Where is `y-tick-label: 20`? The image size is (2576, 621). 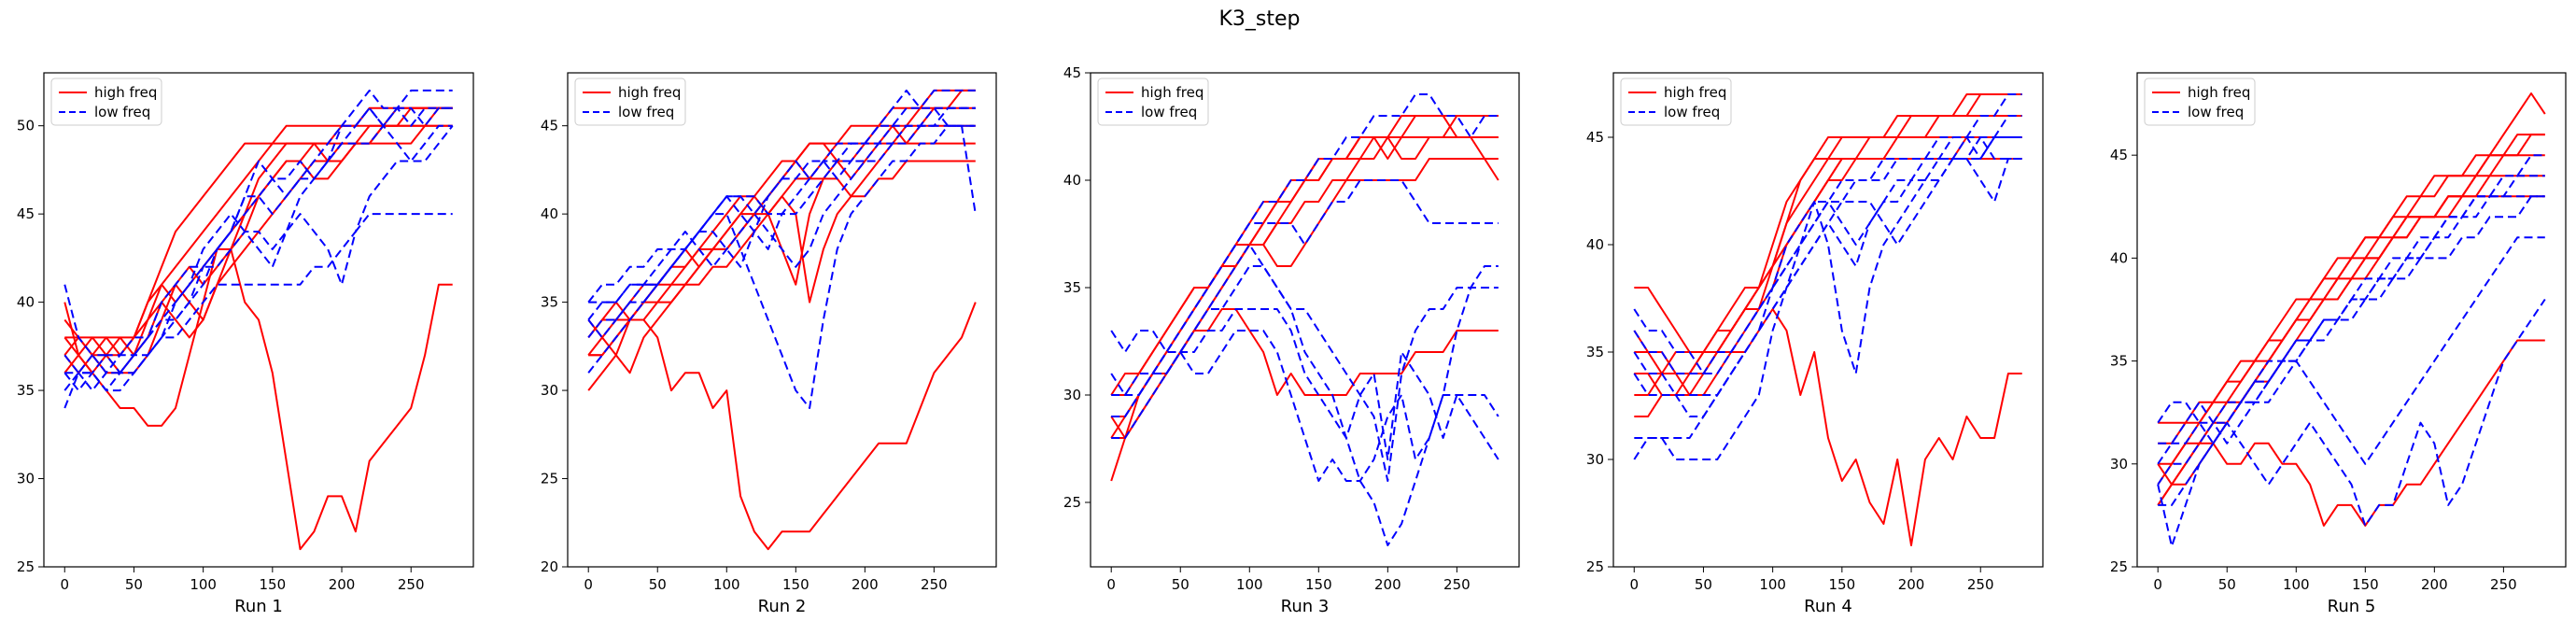 y-tick-label: 20 is located at coordinates (549, 567).